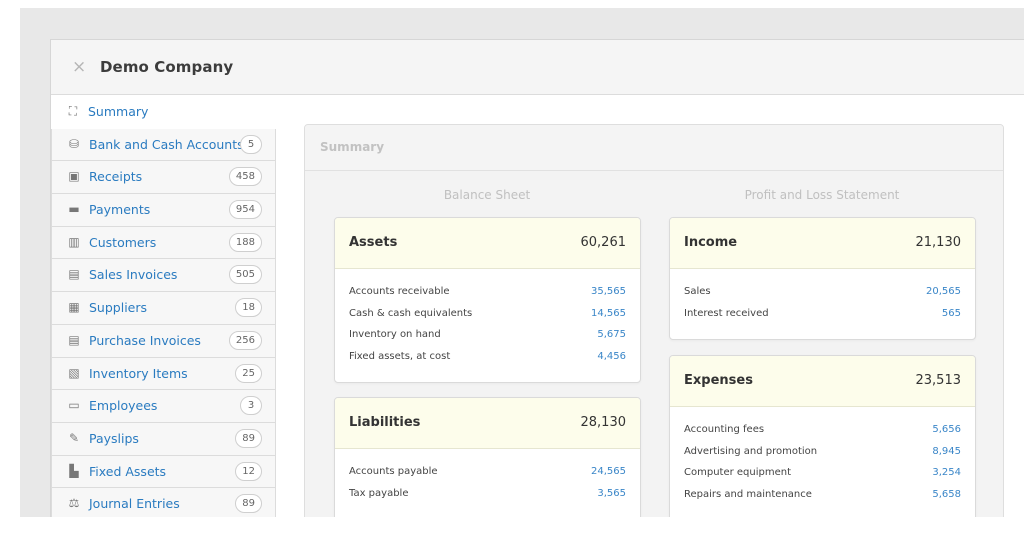 The image size is (1024, 533). What do you see at coordinates (245, 177) in the screenshot?
I see `count-badge: 458` at bounding box center [245, 177].